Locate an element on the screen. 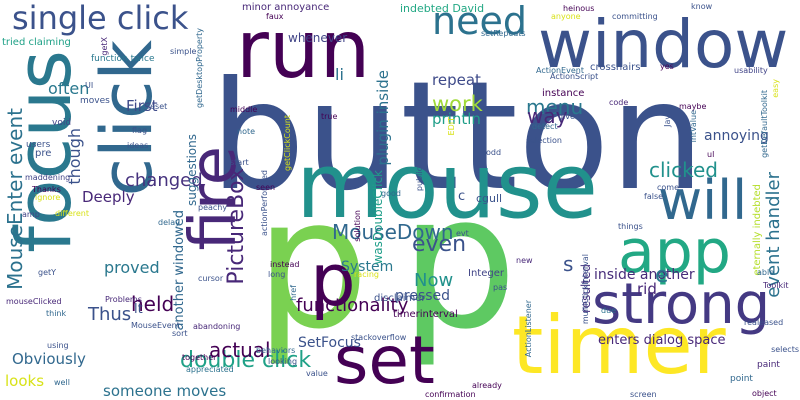 This screenshot has width=800, height=400. word-p-2: p is located at coordinates (459, 262).